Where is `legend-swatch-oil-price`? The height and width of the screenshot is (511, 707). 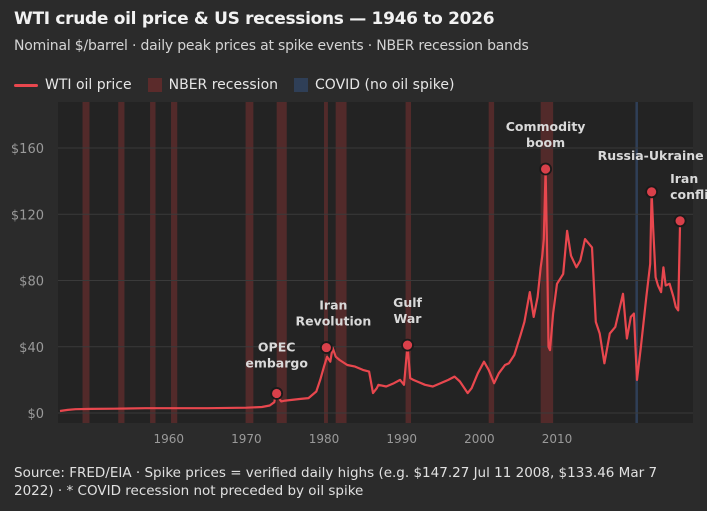
legend-swatch-oil-price is located at coordinates (26, 85).